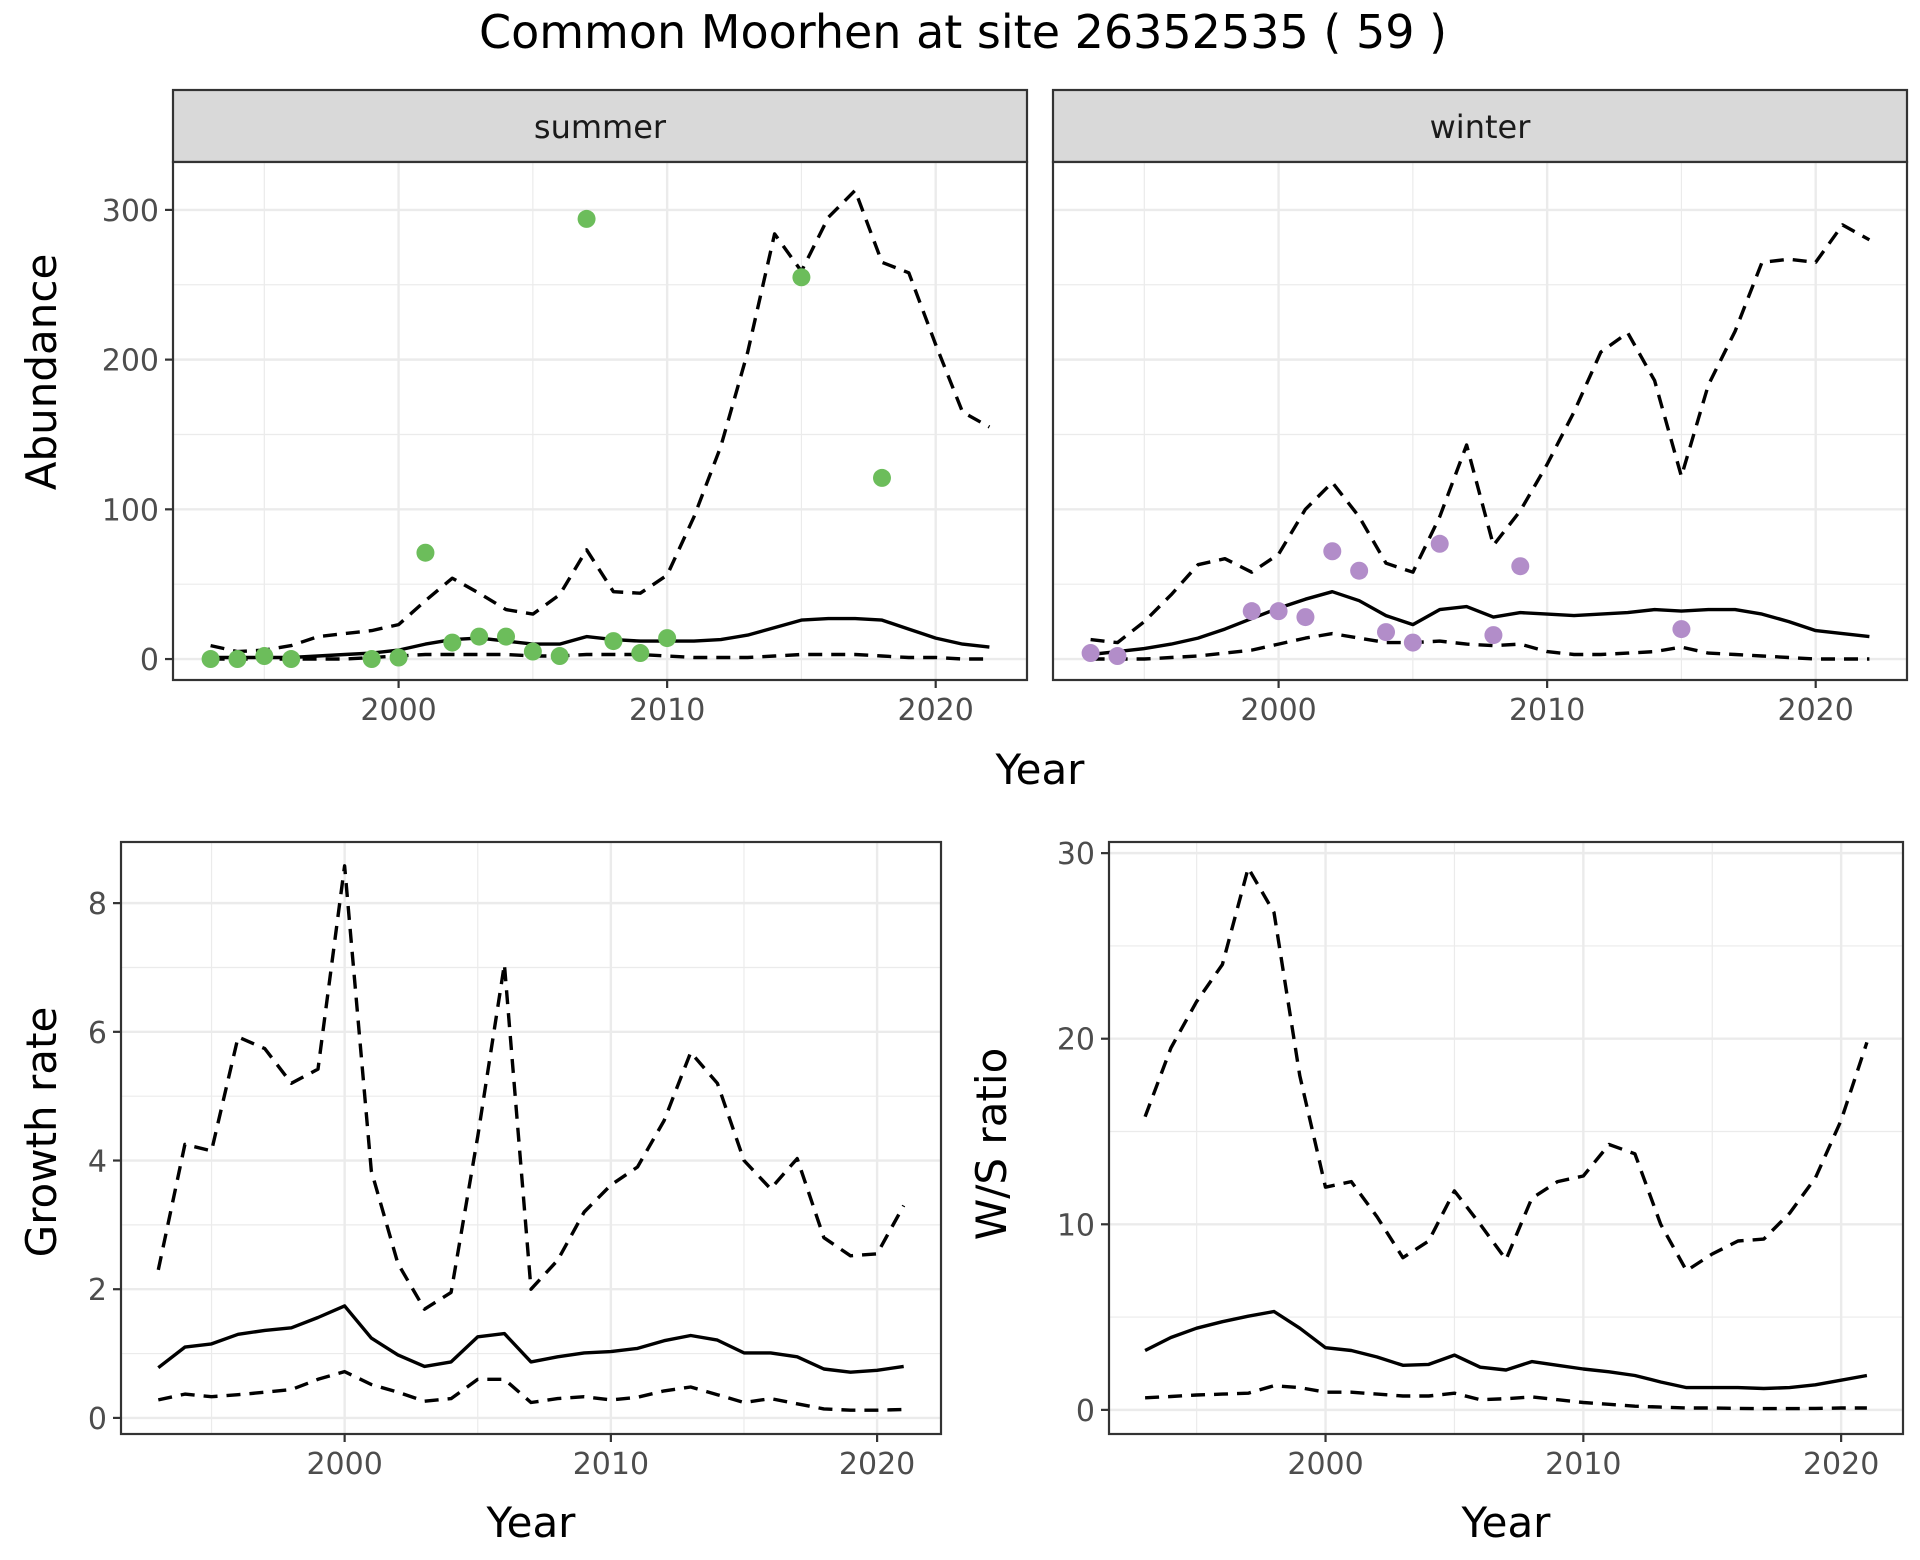  What do you see at coordinates (1085, 1411) in the screenshot?
I see `ratio-y-tick-label: 0` at bounding box center [1085, 1411].